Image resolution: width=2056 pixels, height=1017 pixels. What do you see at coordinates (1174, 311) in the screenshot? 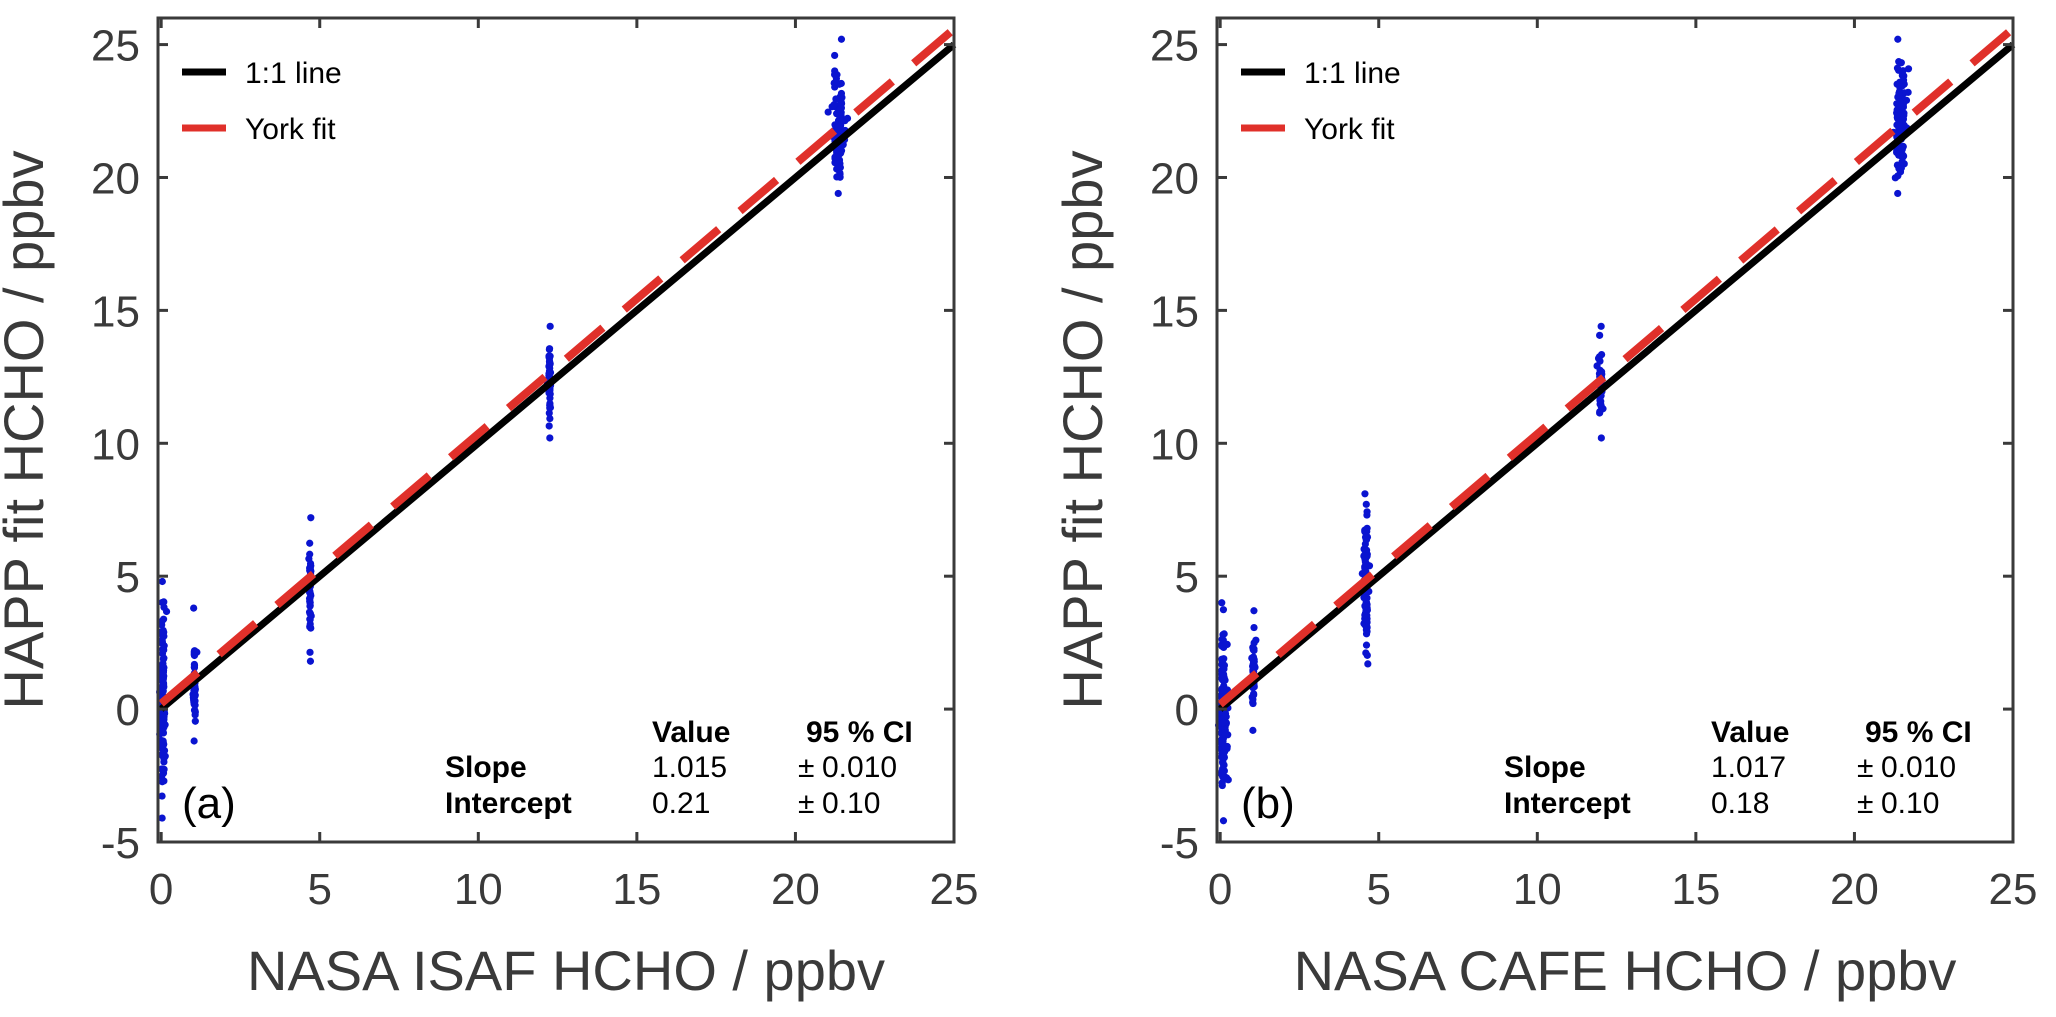
I see `y-tick-label: 15` at bounding box center [1174, 311].